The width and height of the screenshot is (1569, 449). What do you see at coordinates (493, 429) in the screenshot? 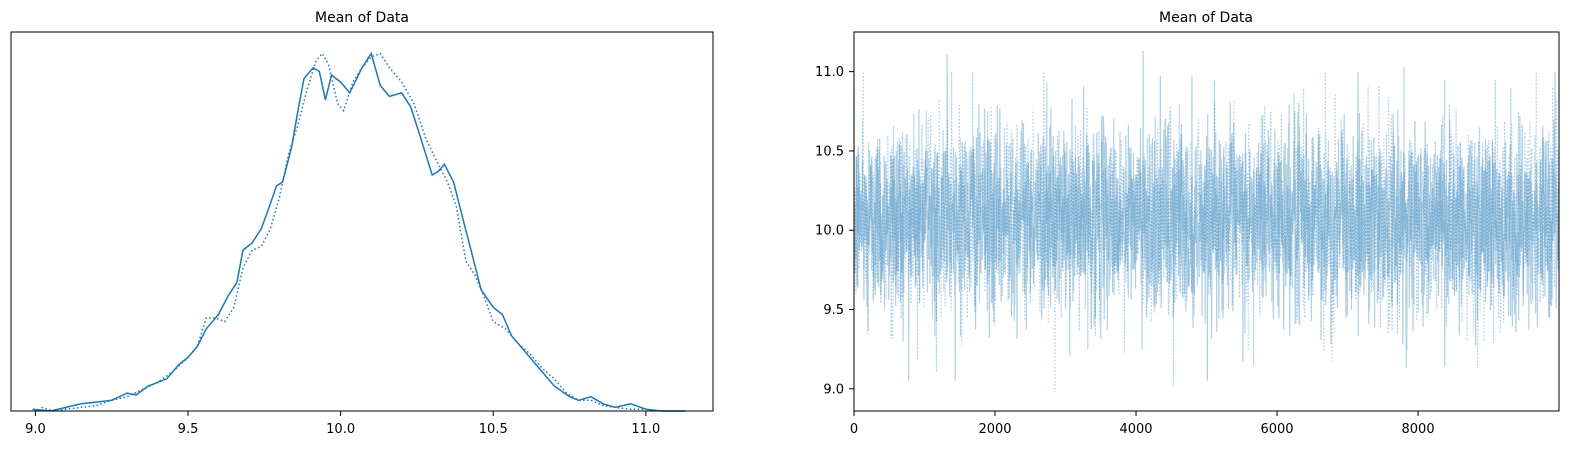
I see `kde-x-tick-label: 10.5` at bounding box center [493, 429].